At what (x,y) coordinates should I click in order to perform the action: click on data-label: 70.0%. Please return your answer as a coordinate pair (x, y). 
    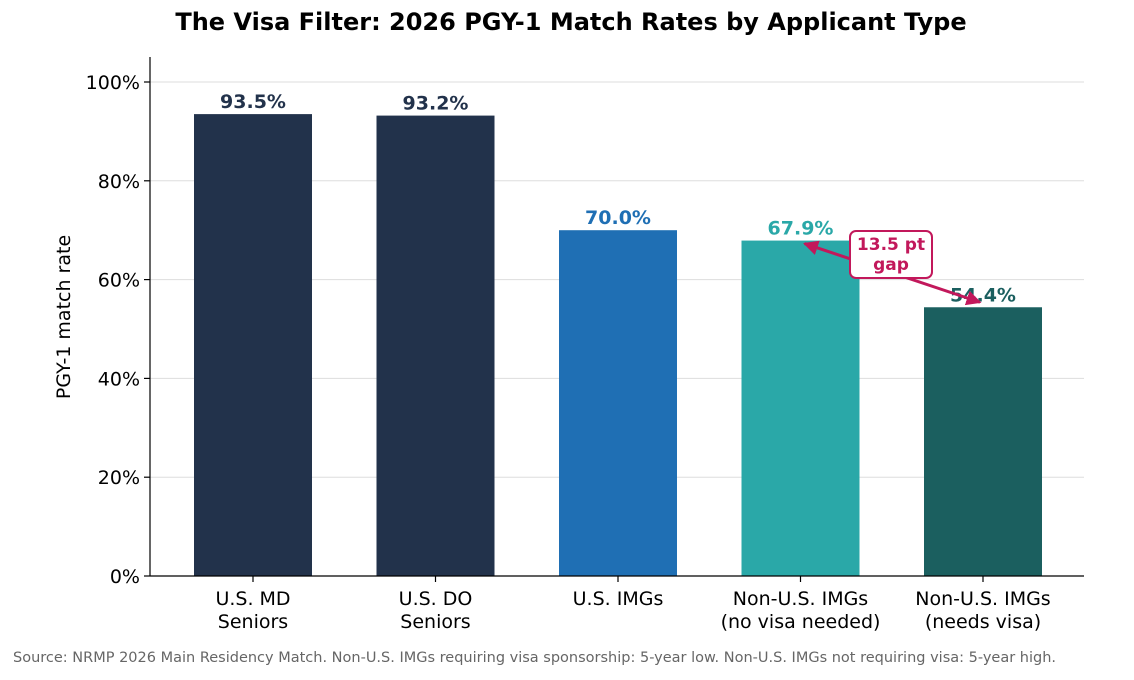
    Looking at the image, I should click on (618, 218).